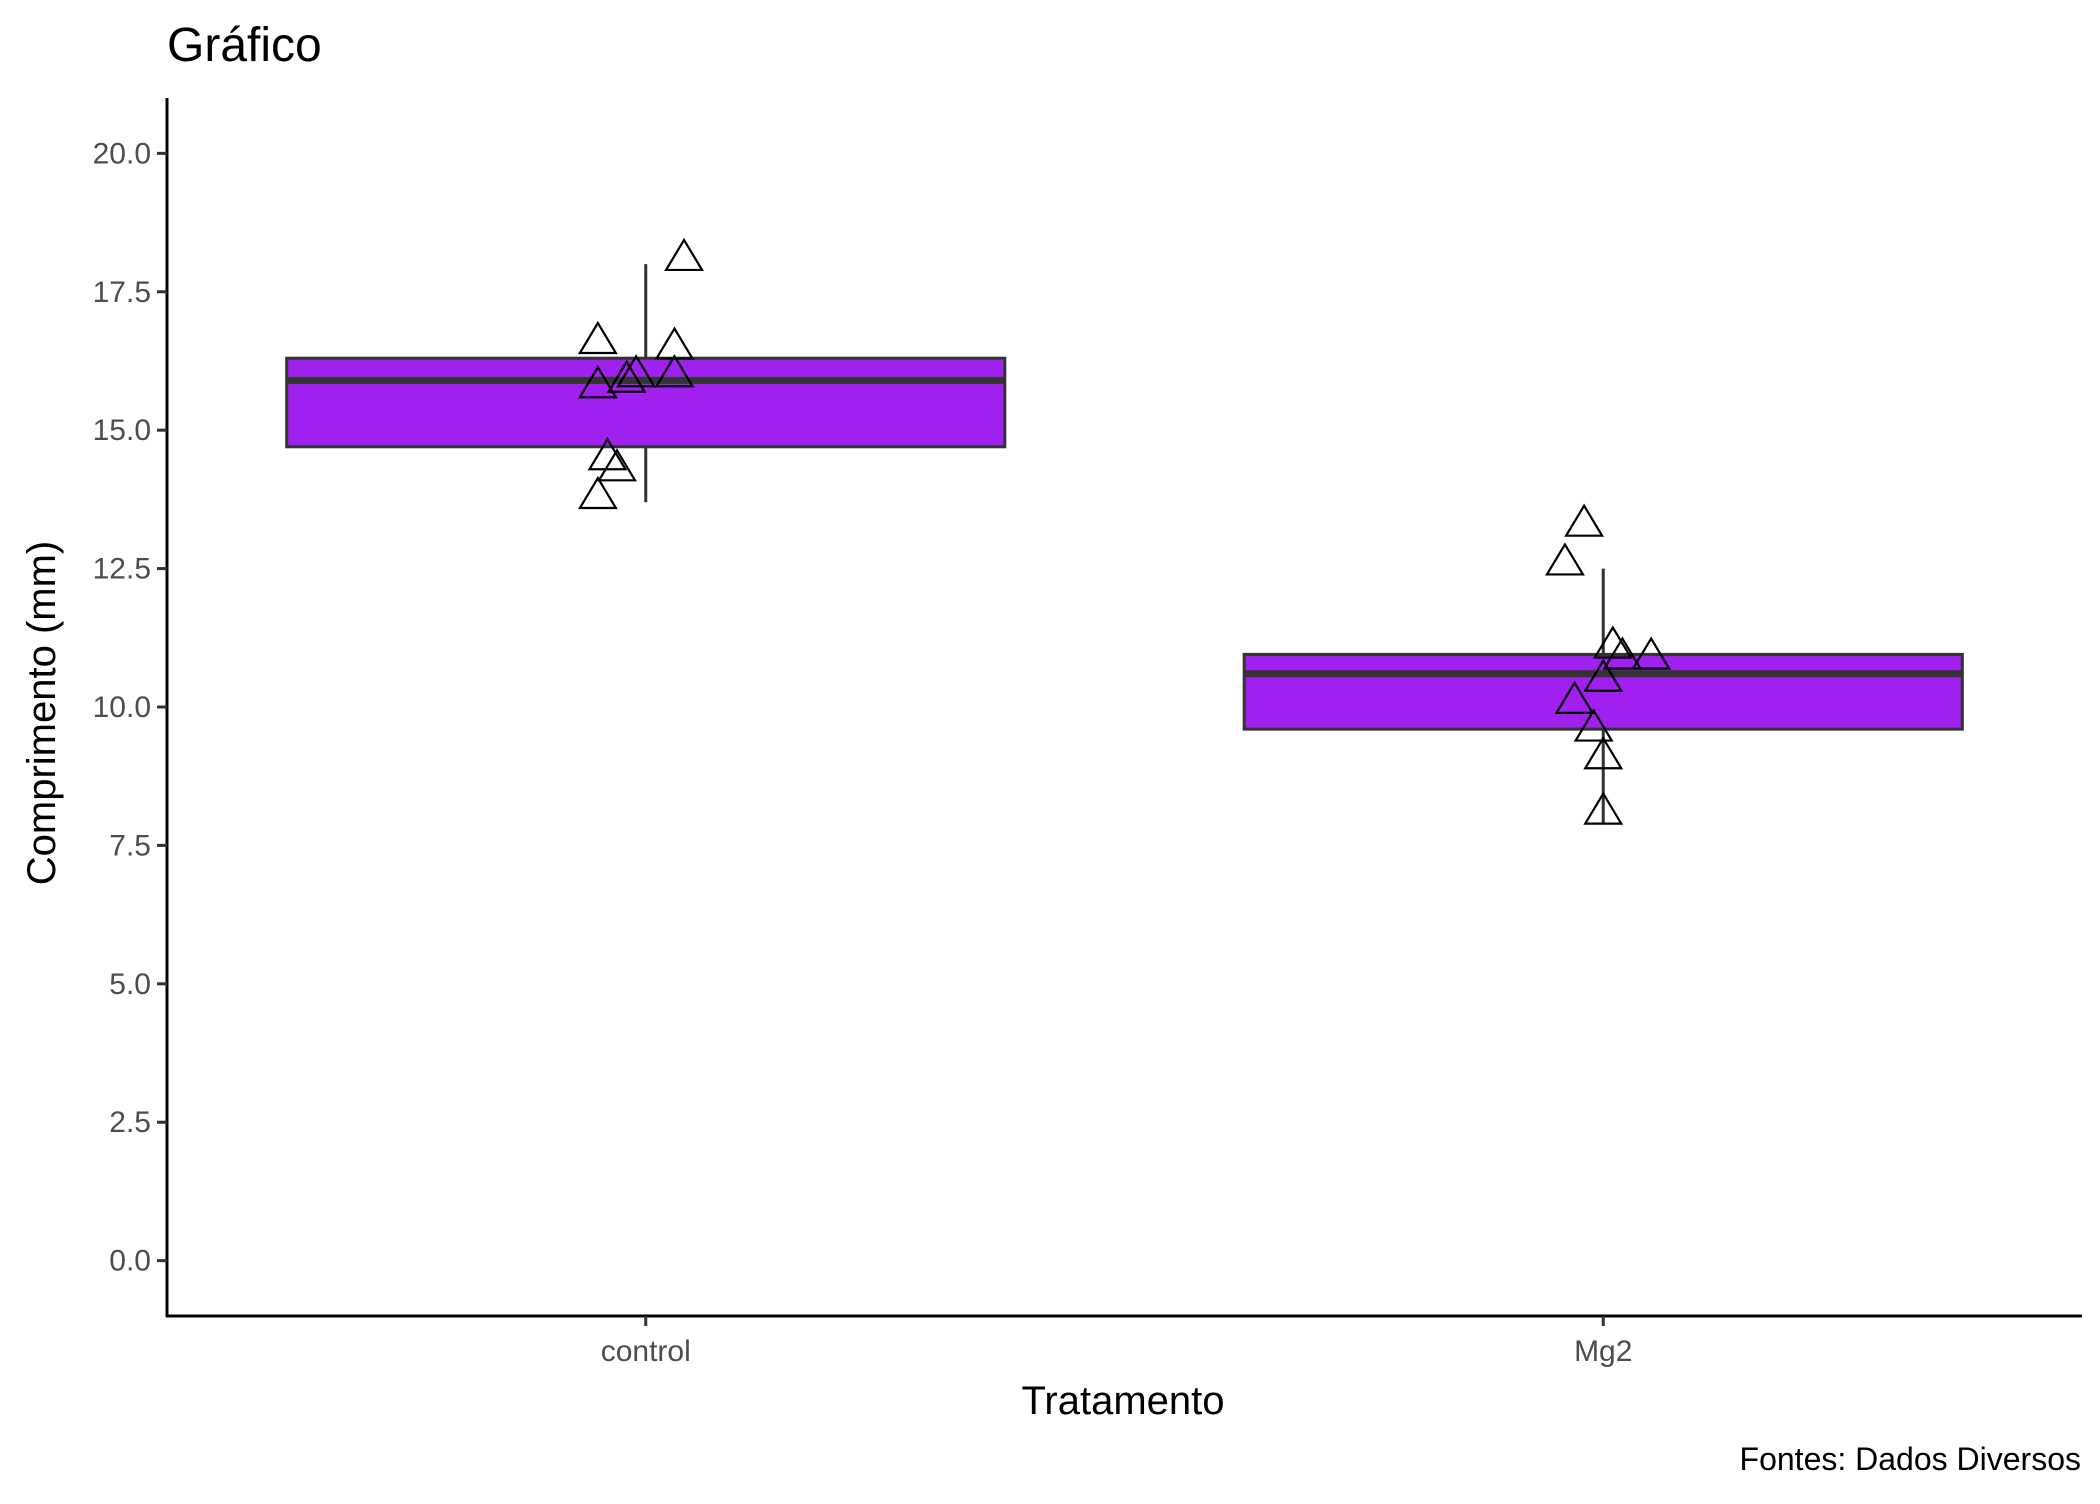  Describe the element at coordinates (130, 1261) in the screenshot. I see `y-tick-label: 0.0` at that location.